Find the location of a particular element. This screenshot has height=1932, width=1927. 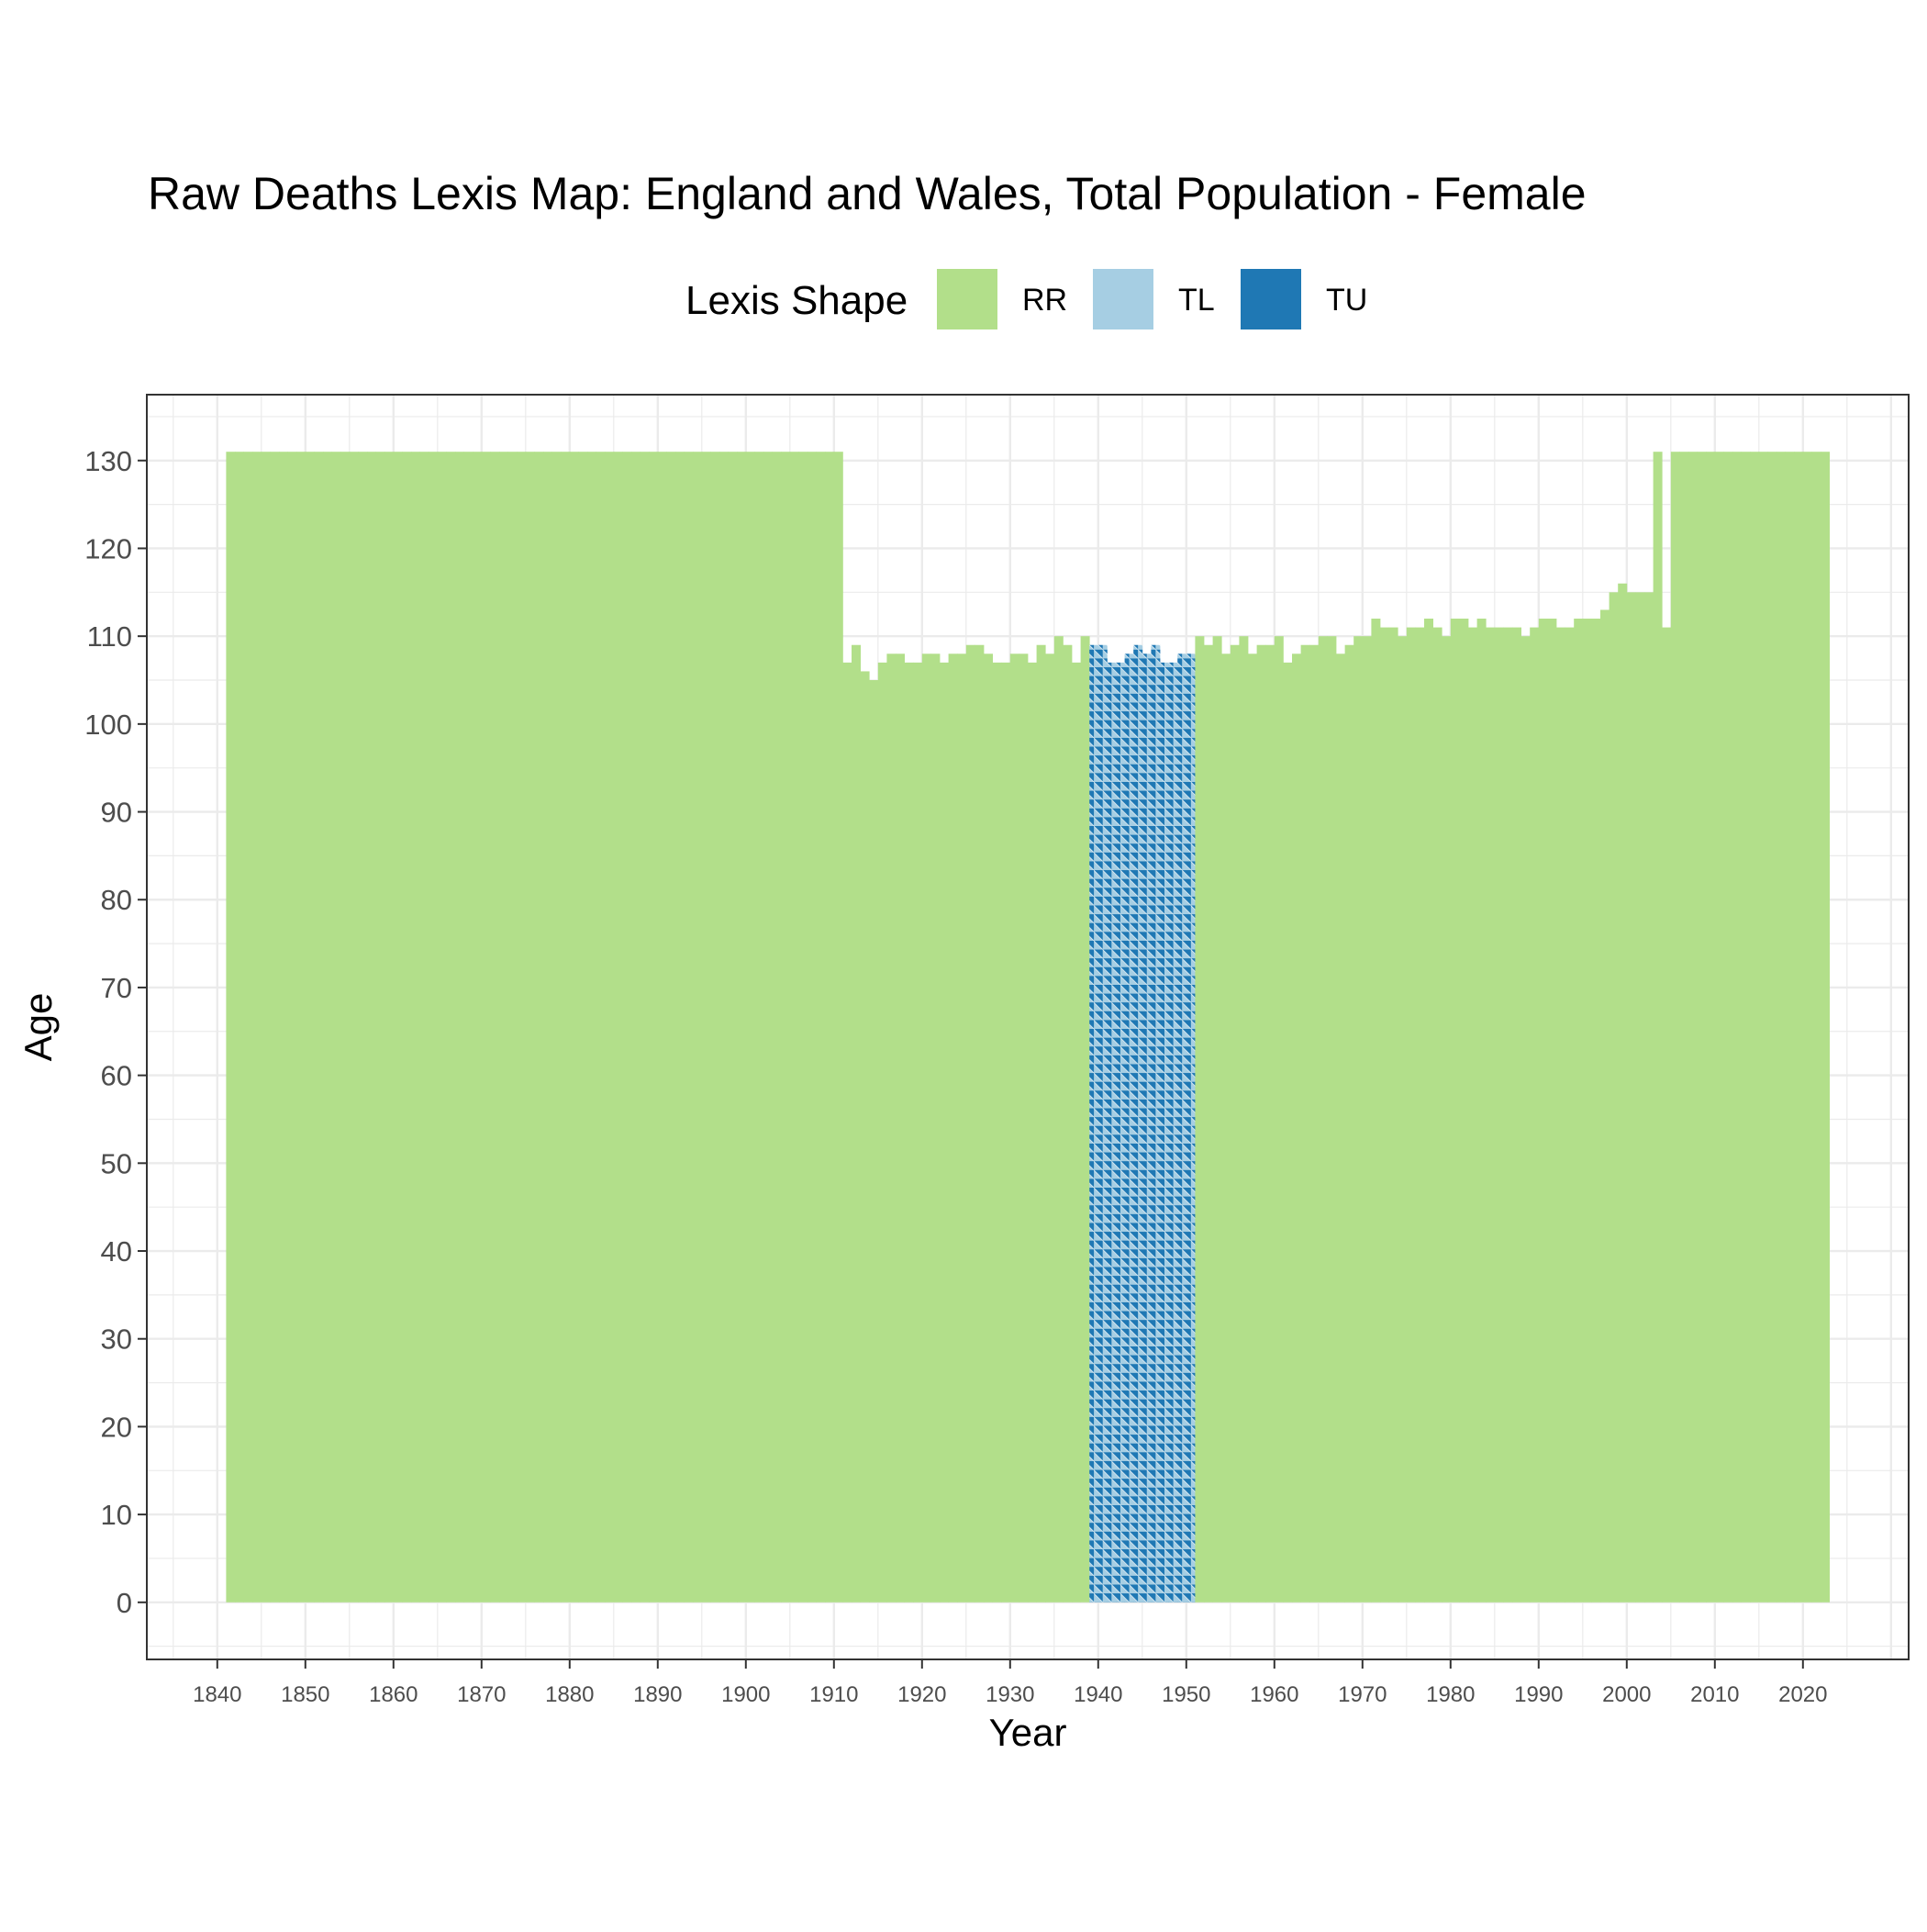

y-tick-label-130: 130 is located at coordinates (108, 461).